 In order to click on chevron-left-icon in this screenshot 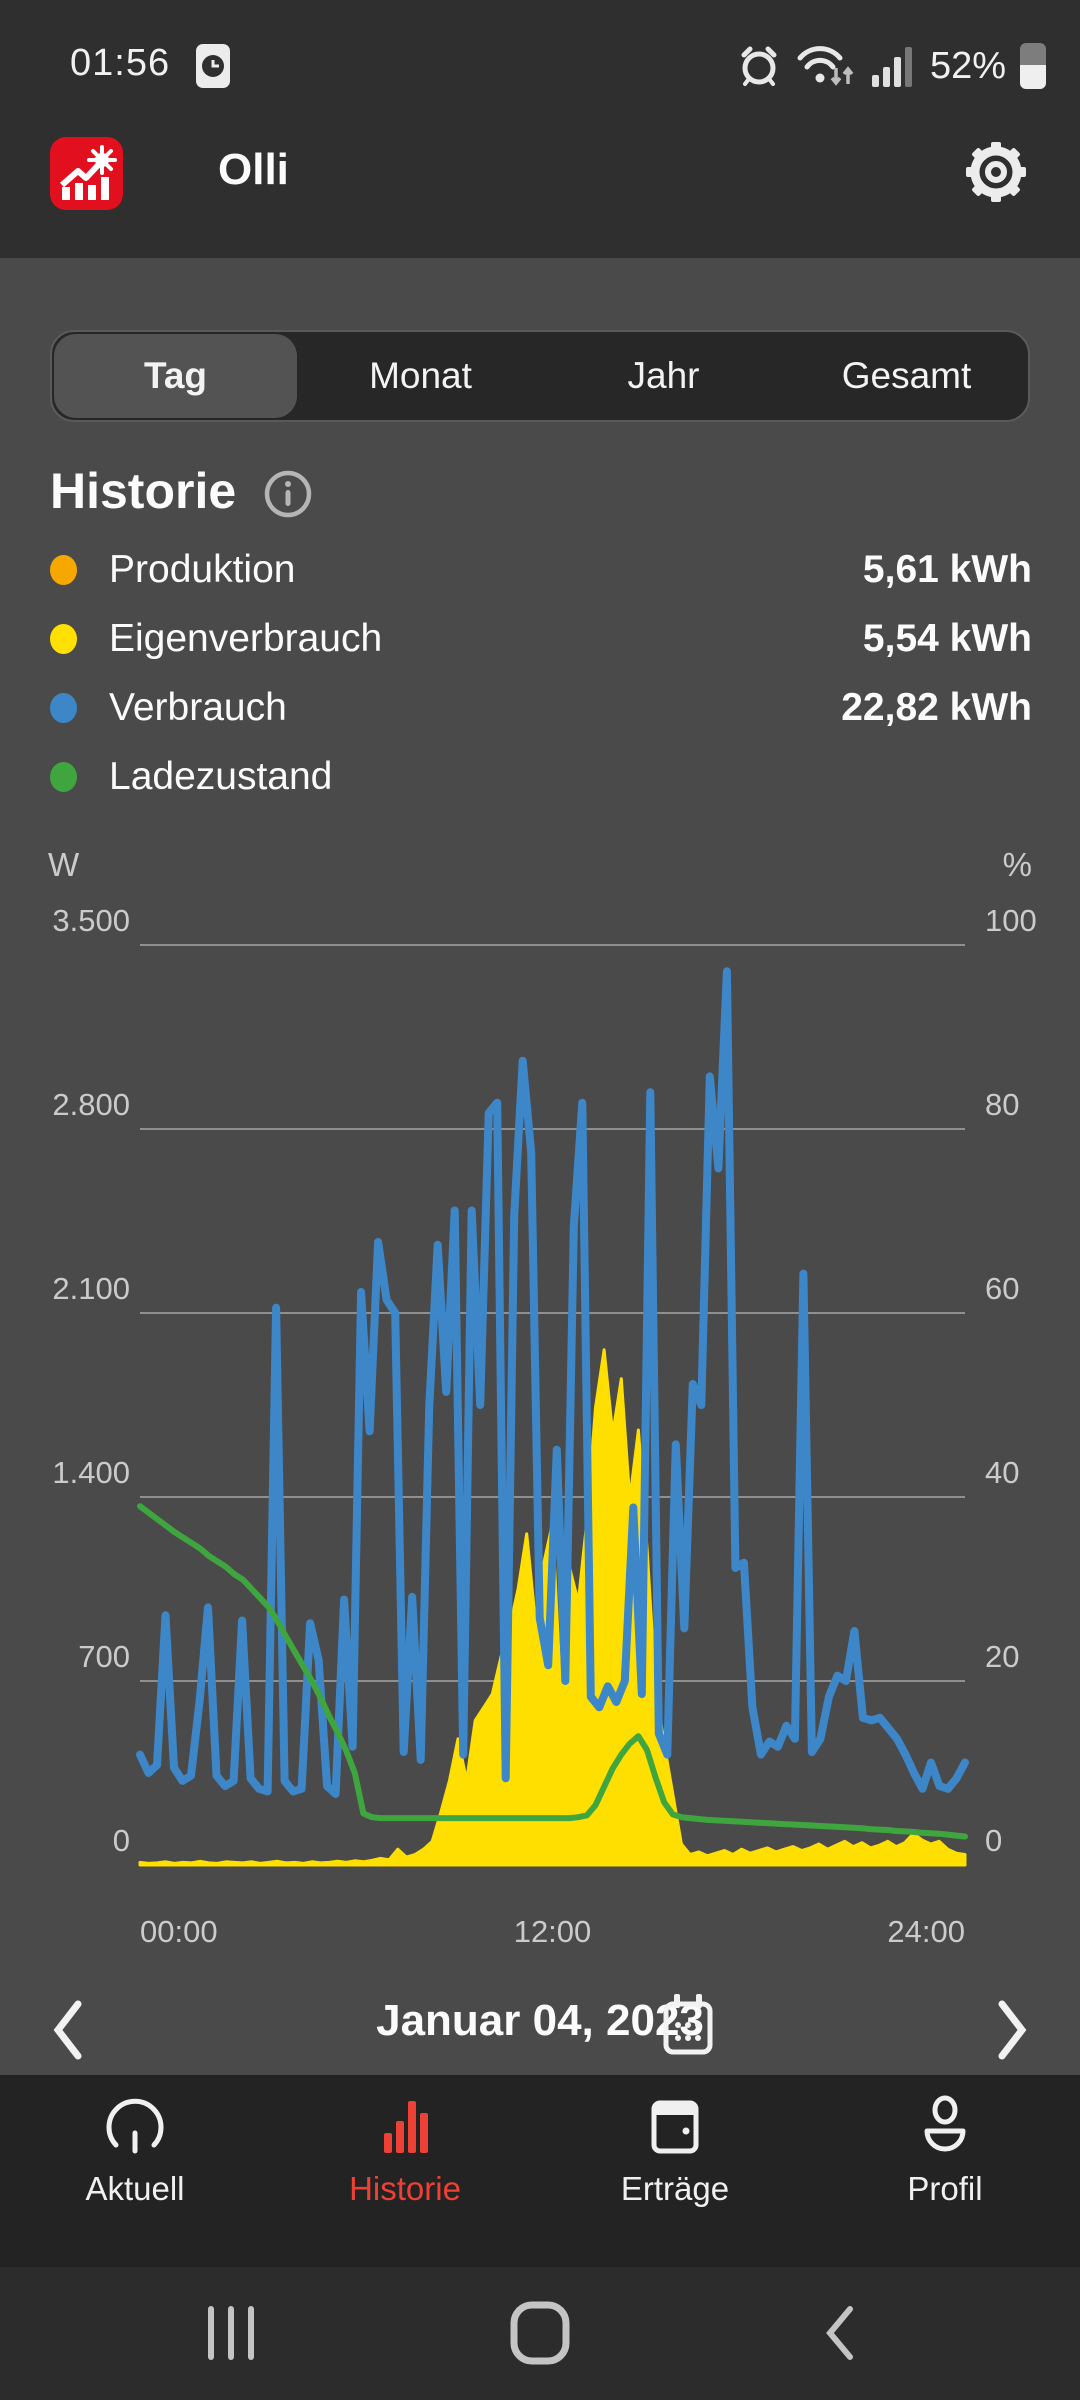, I will do `click(67, 2030)`.